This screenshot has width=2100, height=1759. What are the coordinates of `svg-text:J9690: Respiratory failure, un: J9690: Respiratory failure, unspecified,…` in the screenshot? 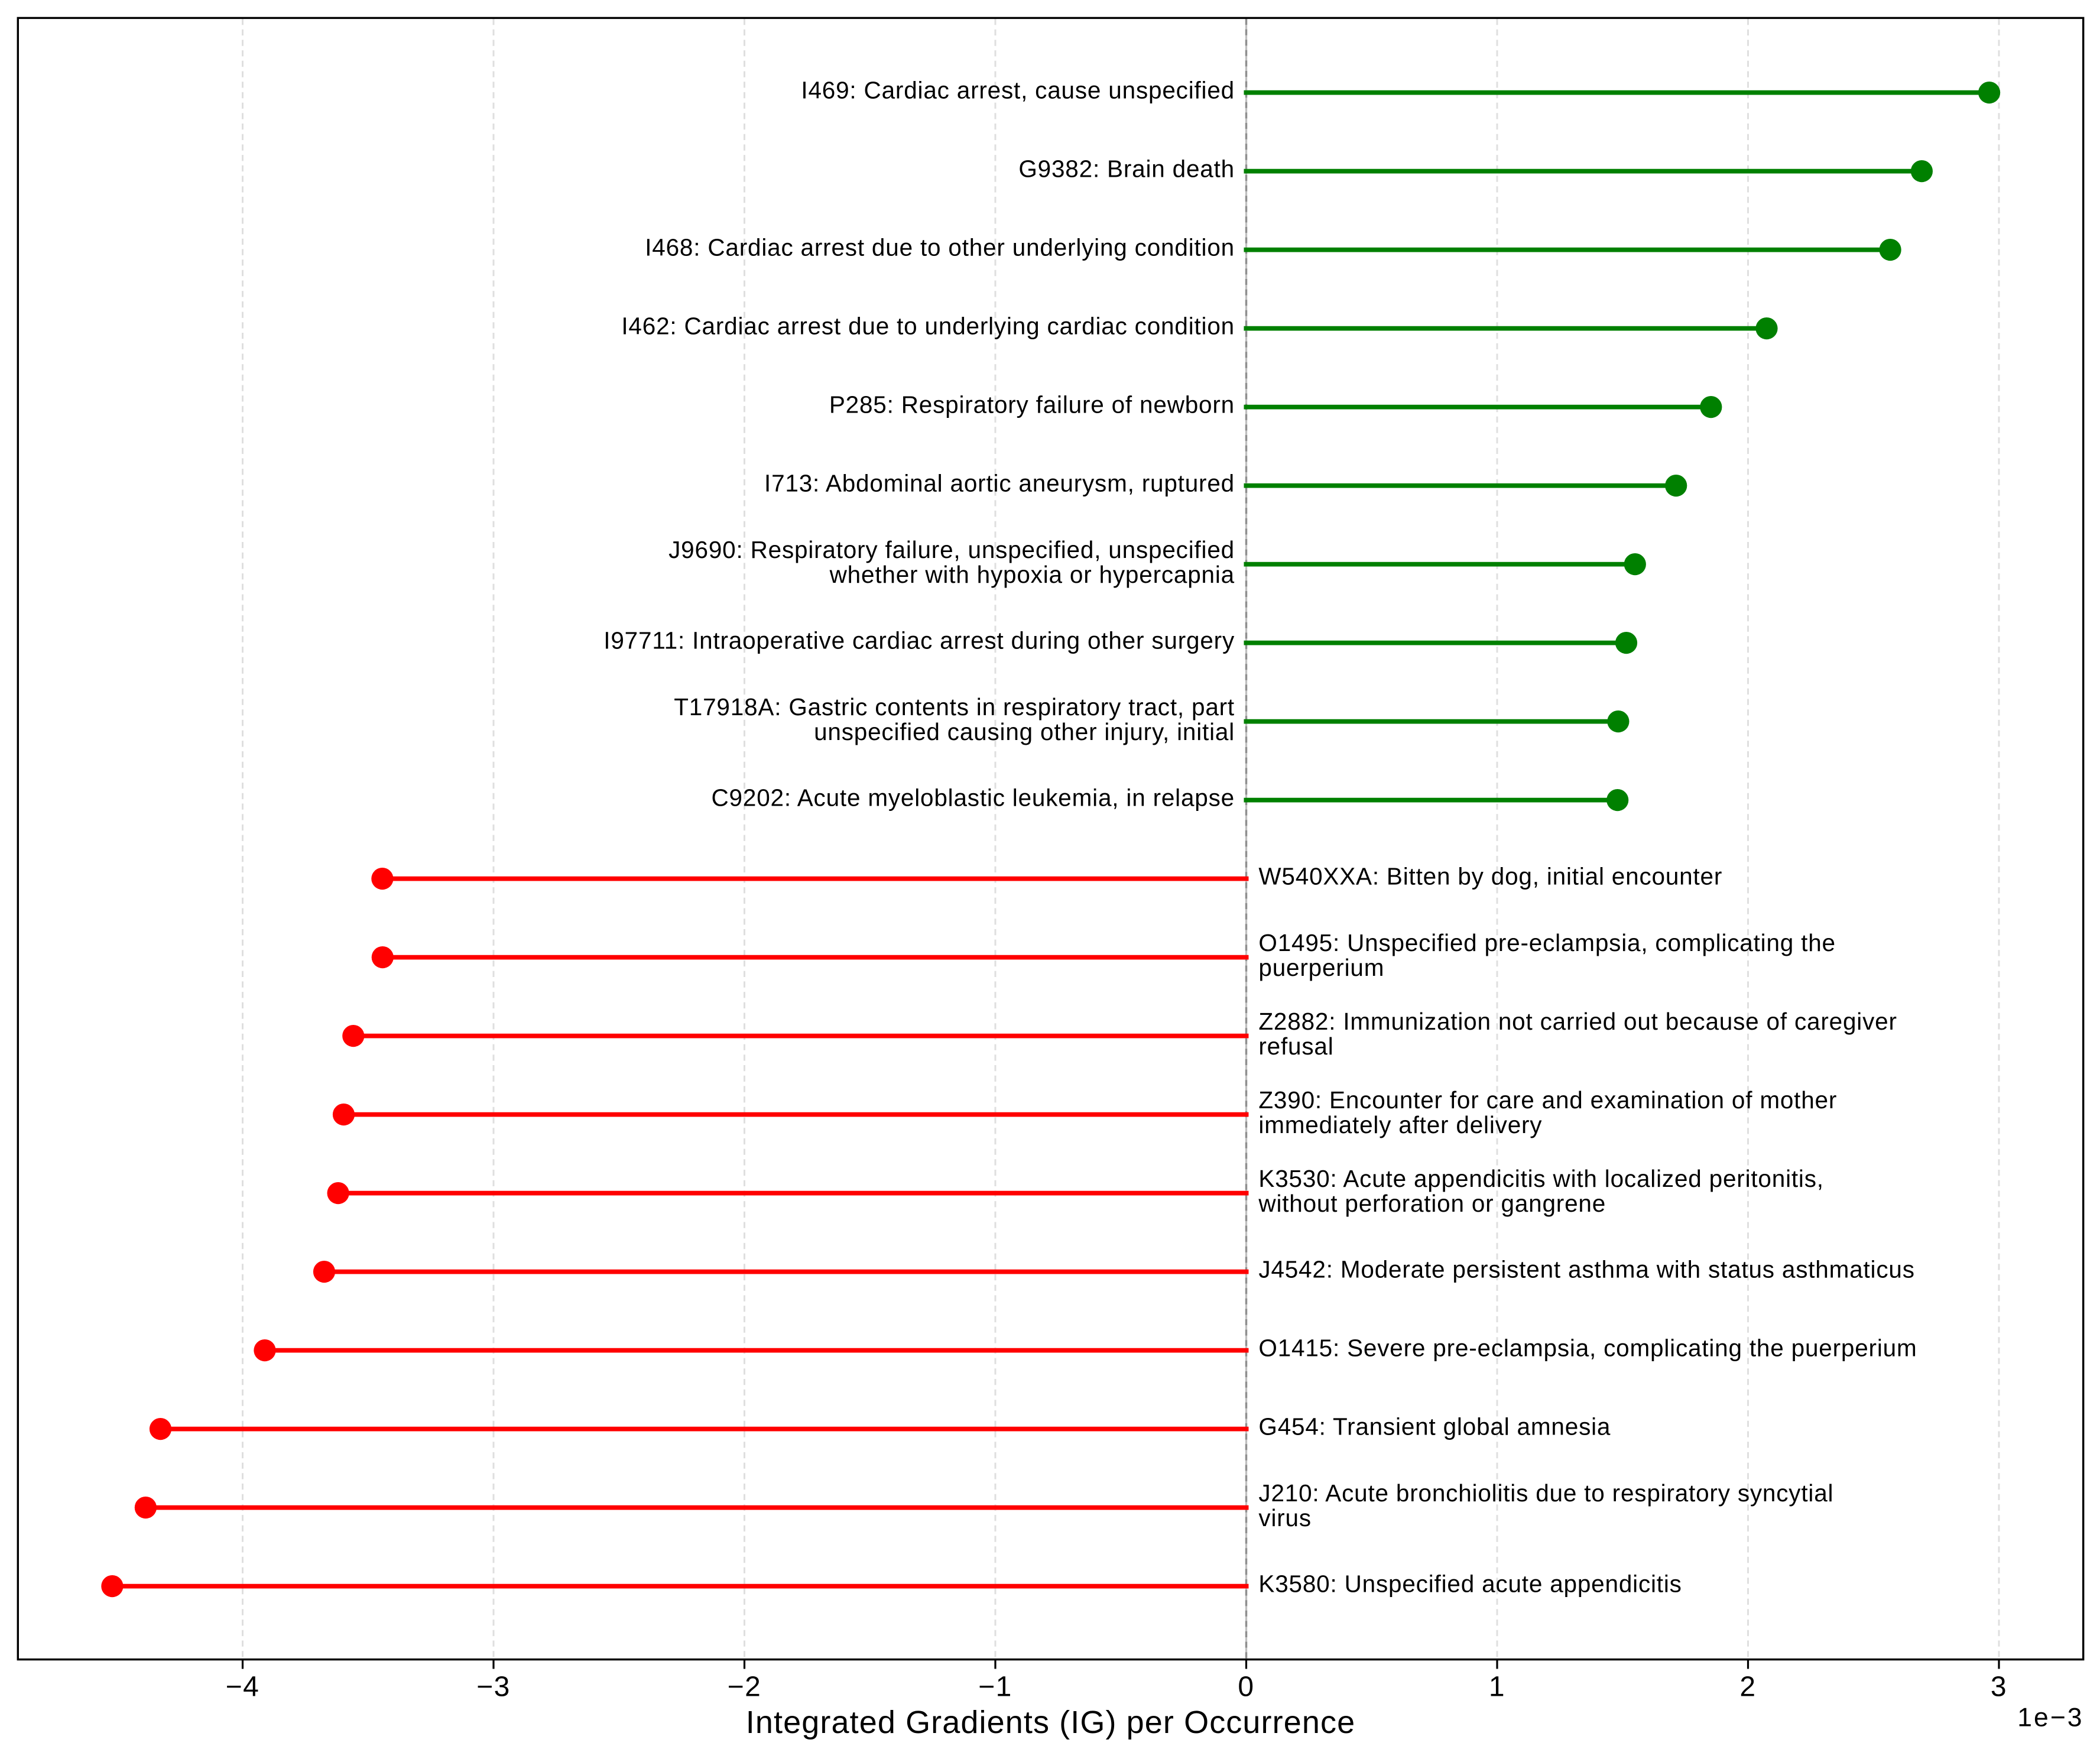 It's located at (951, 549).